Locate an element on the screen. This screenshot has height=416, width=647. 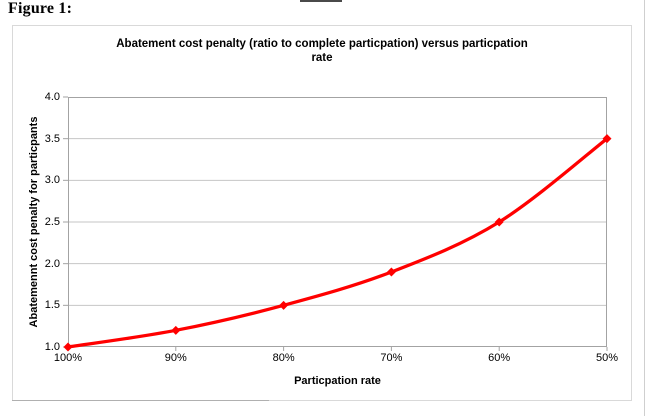
y-tick-label: 2.5 is located at coordinates (52, 222).